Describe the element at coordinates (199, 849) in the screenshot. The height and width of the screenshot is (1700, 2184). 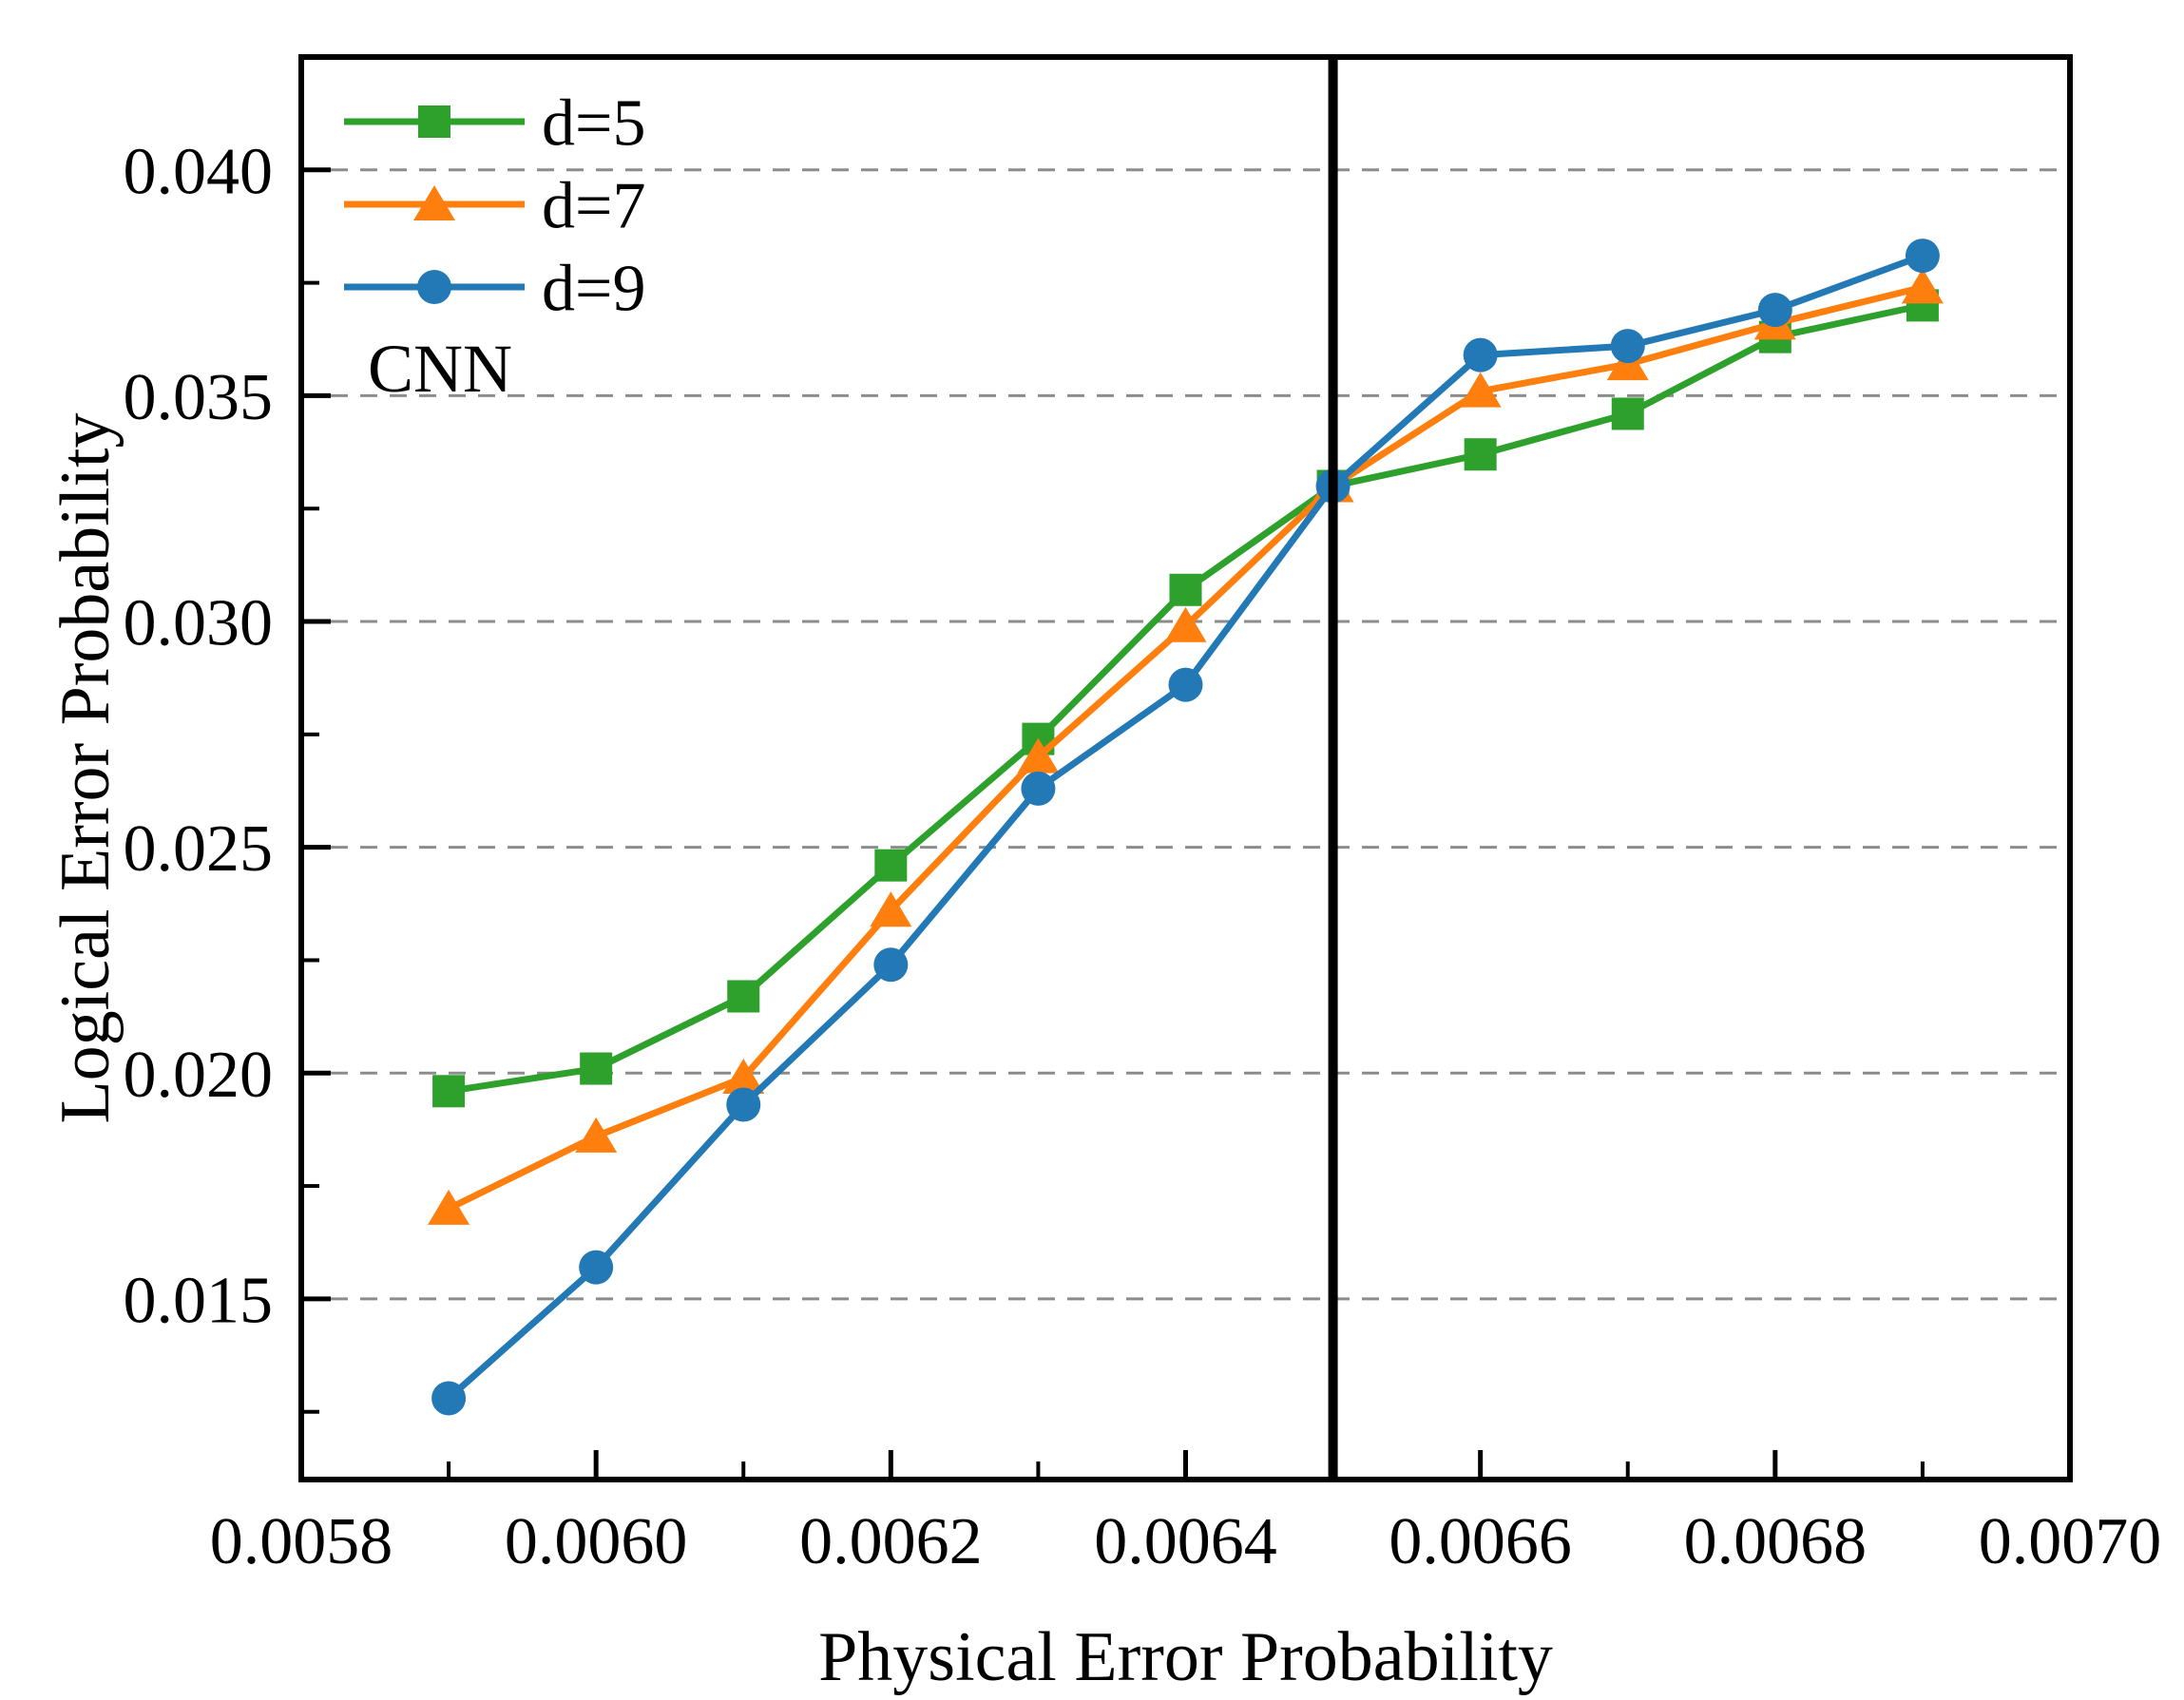
I see `y-tick-label: 0.025` at that location.